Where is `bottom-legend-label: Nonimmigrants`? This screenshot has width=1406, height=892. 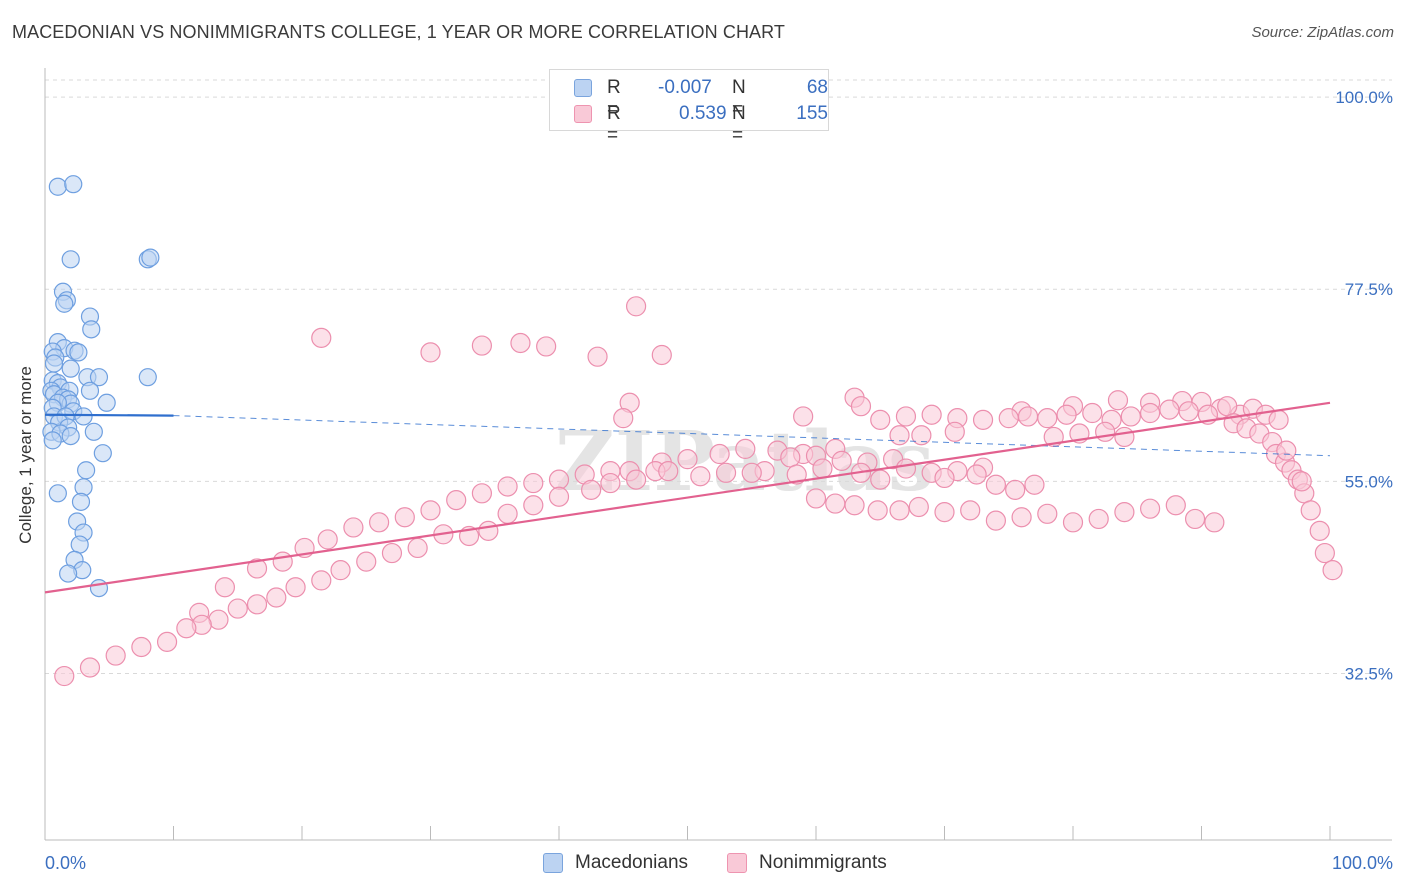
bottom-legend-label: Nonimmigrants is located at coordinates (823, 862).